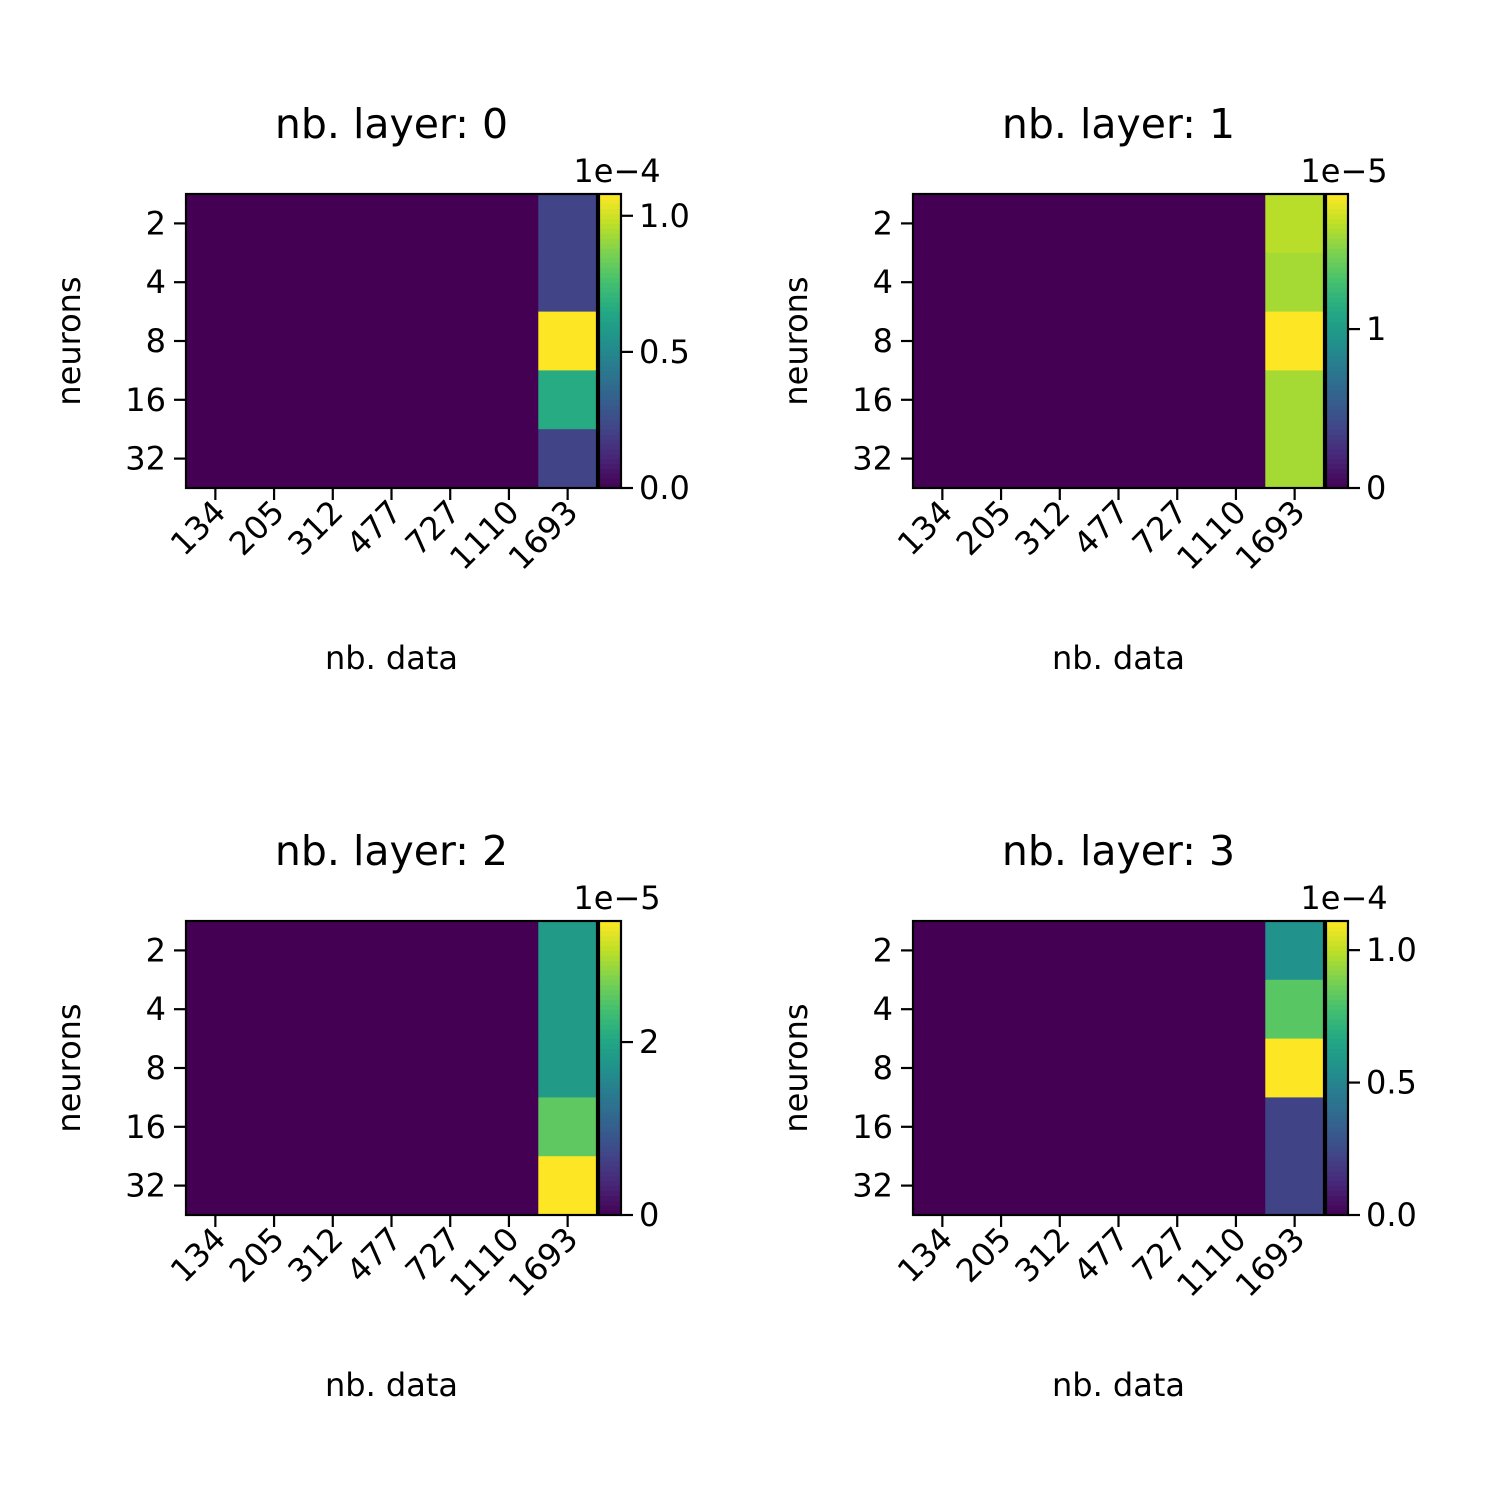 The width and height of the screenshot is (1500, 1500). What do you see at coordinates (1391, 1083) in the screenshot?
I see `colorbar-tick-label: 0.5` at bounding box center [1391, 1083].